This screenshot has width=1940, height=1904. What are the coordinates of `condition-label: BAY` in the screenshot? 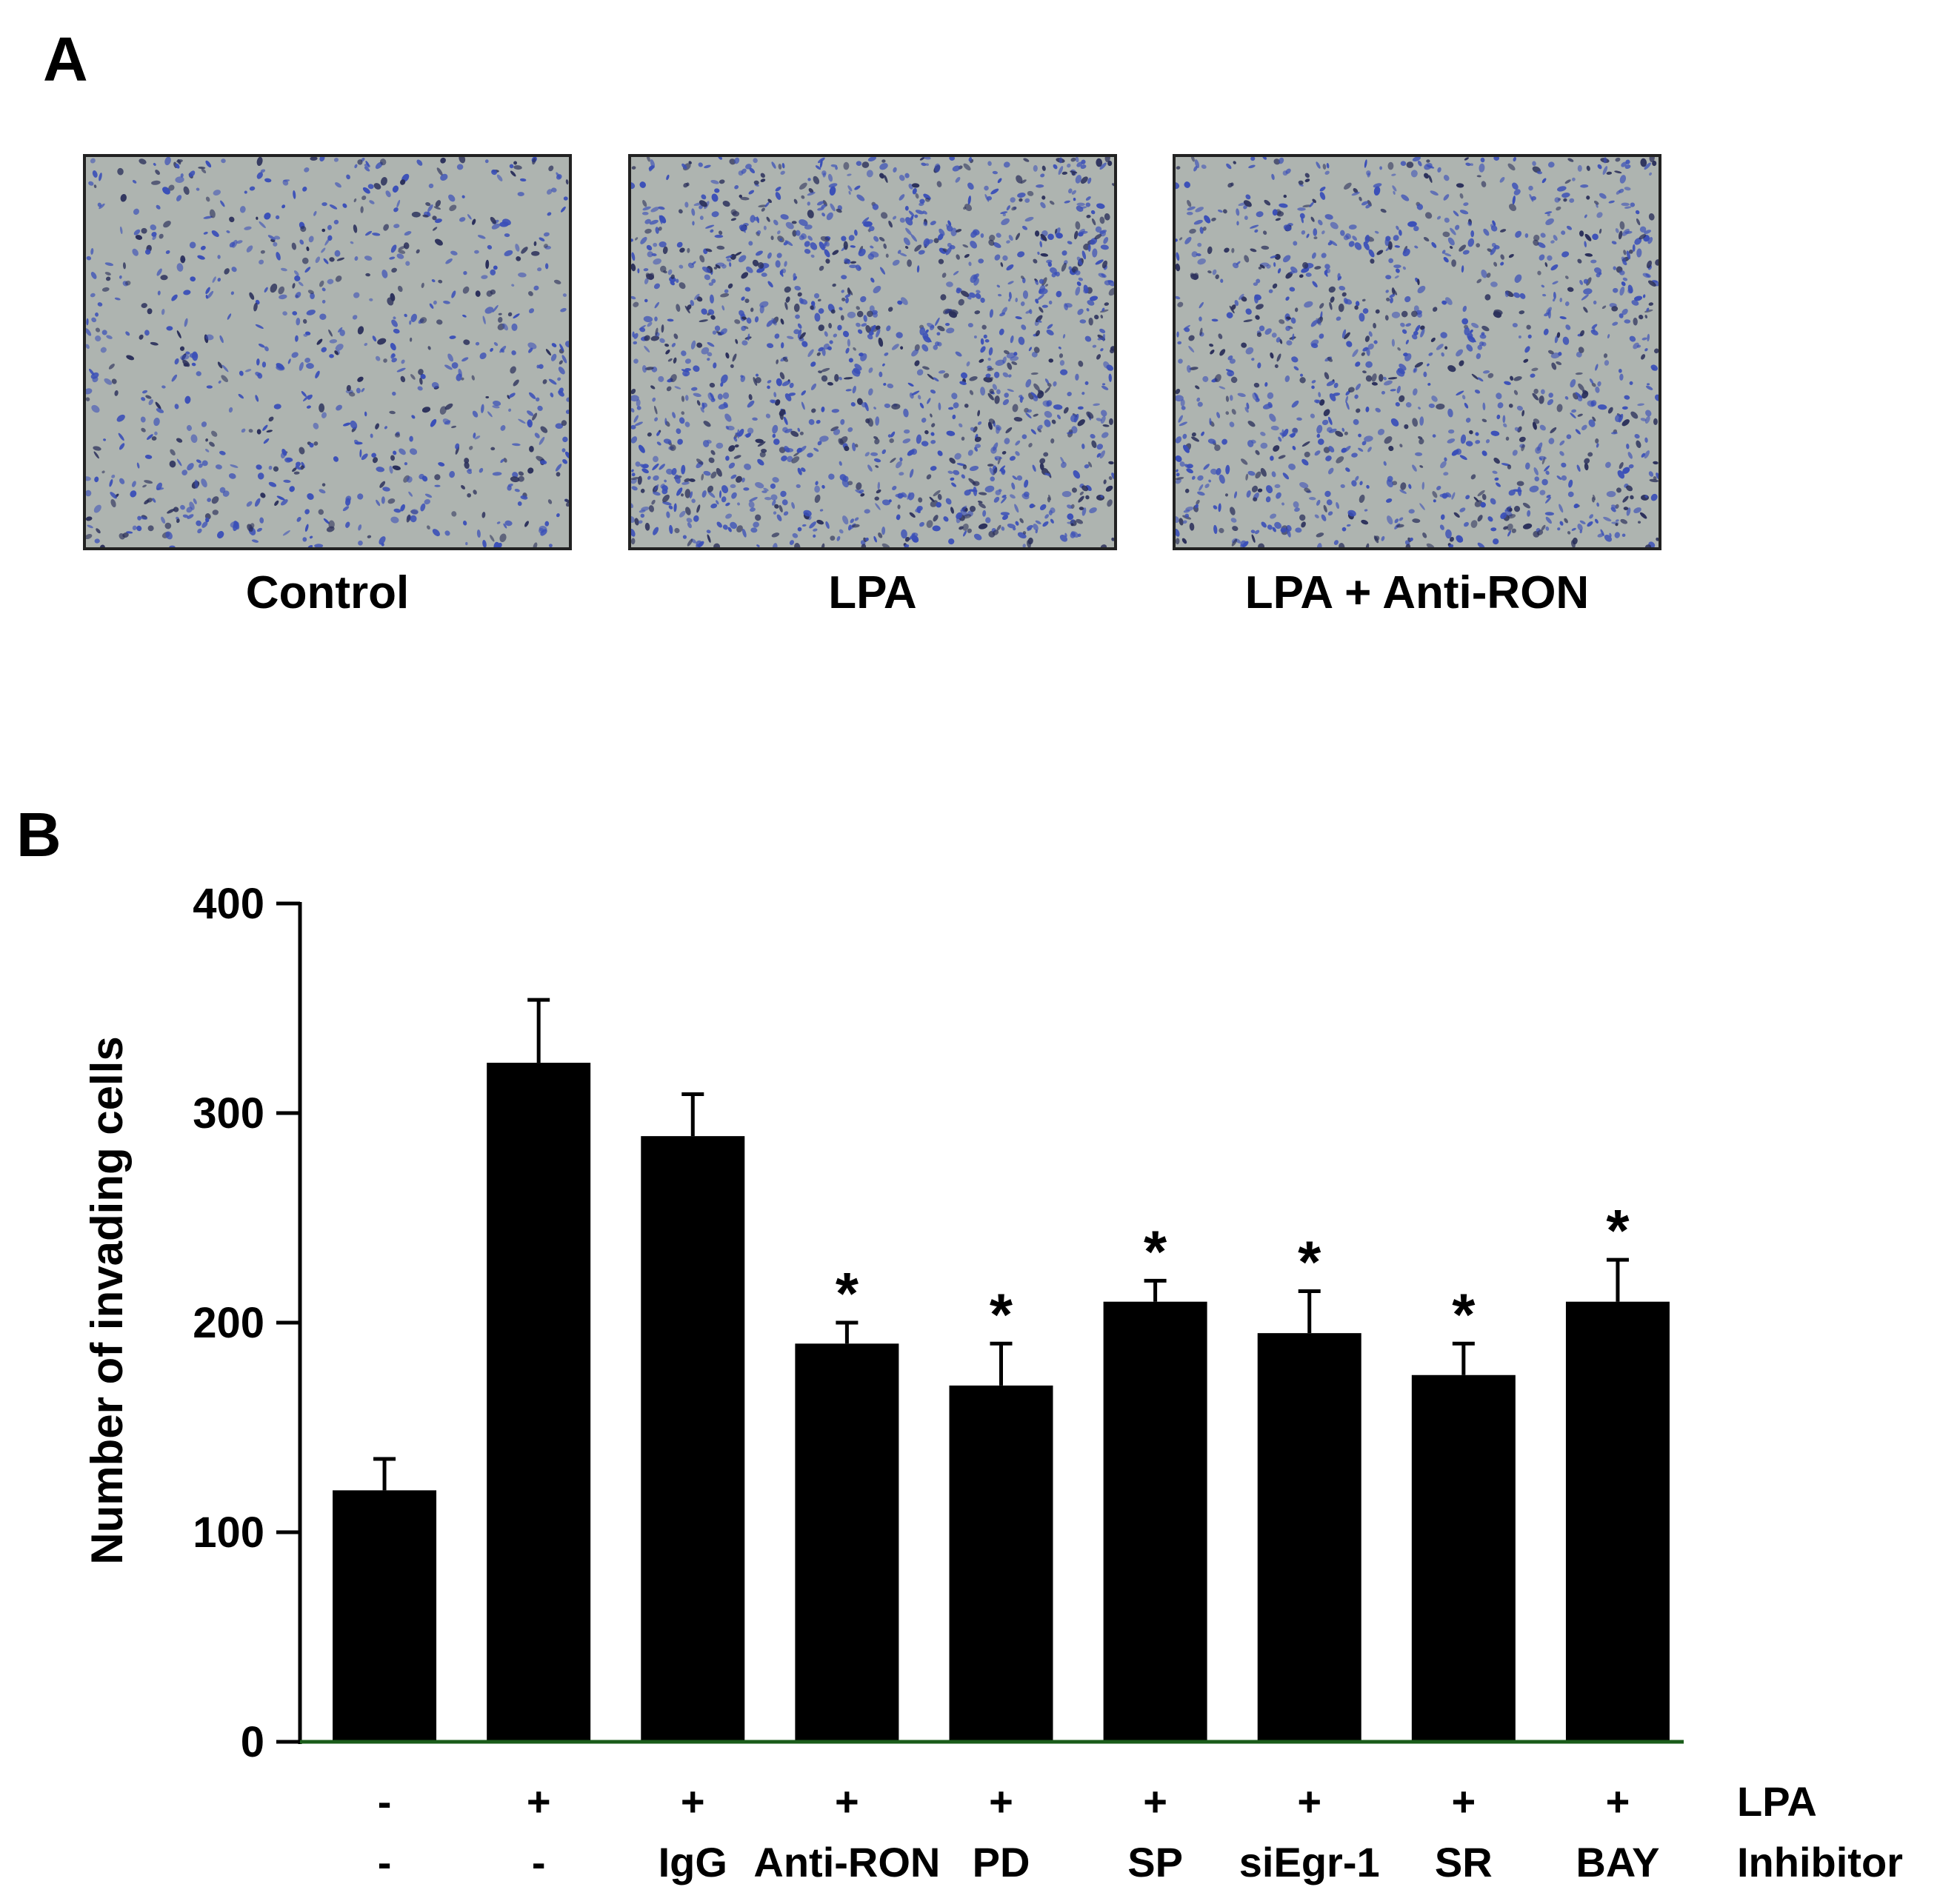 It's located at (1617, 1862).